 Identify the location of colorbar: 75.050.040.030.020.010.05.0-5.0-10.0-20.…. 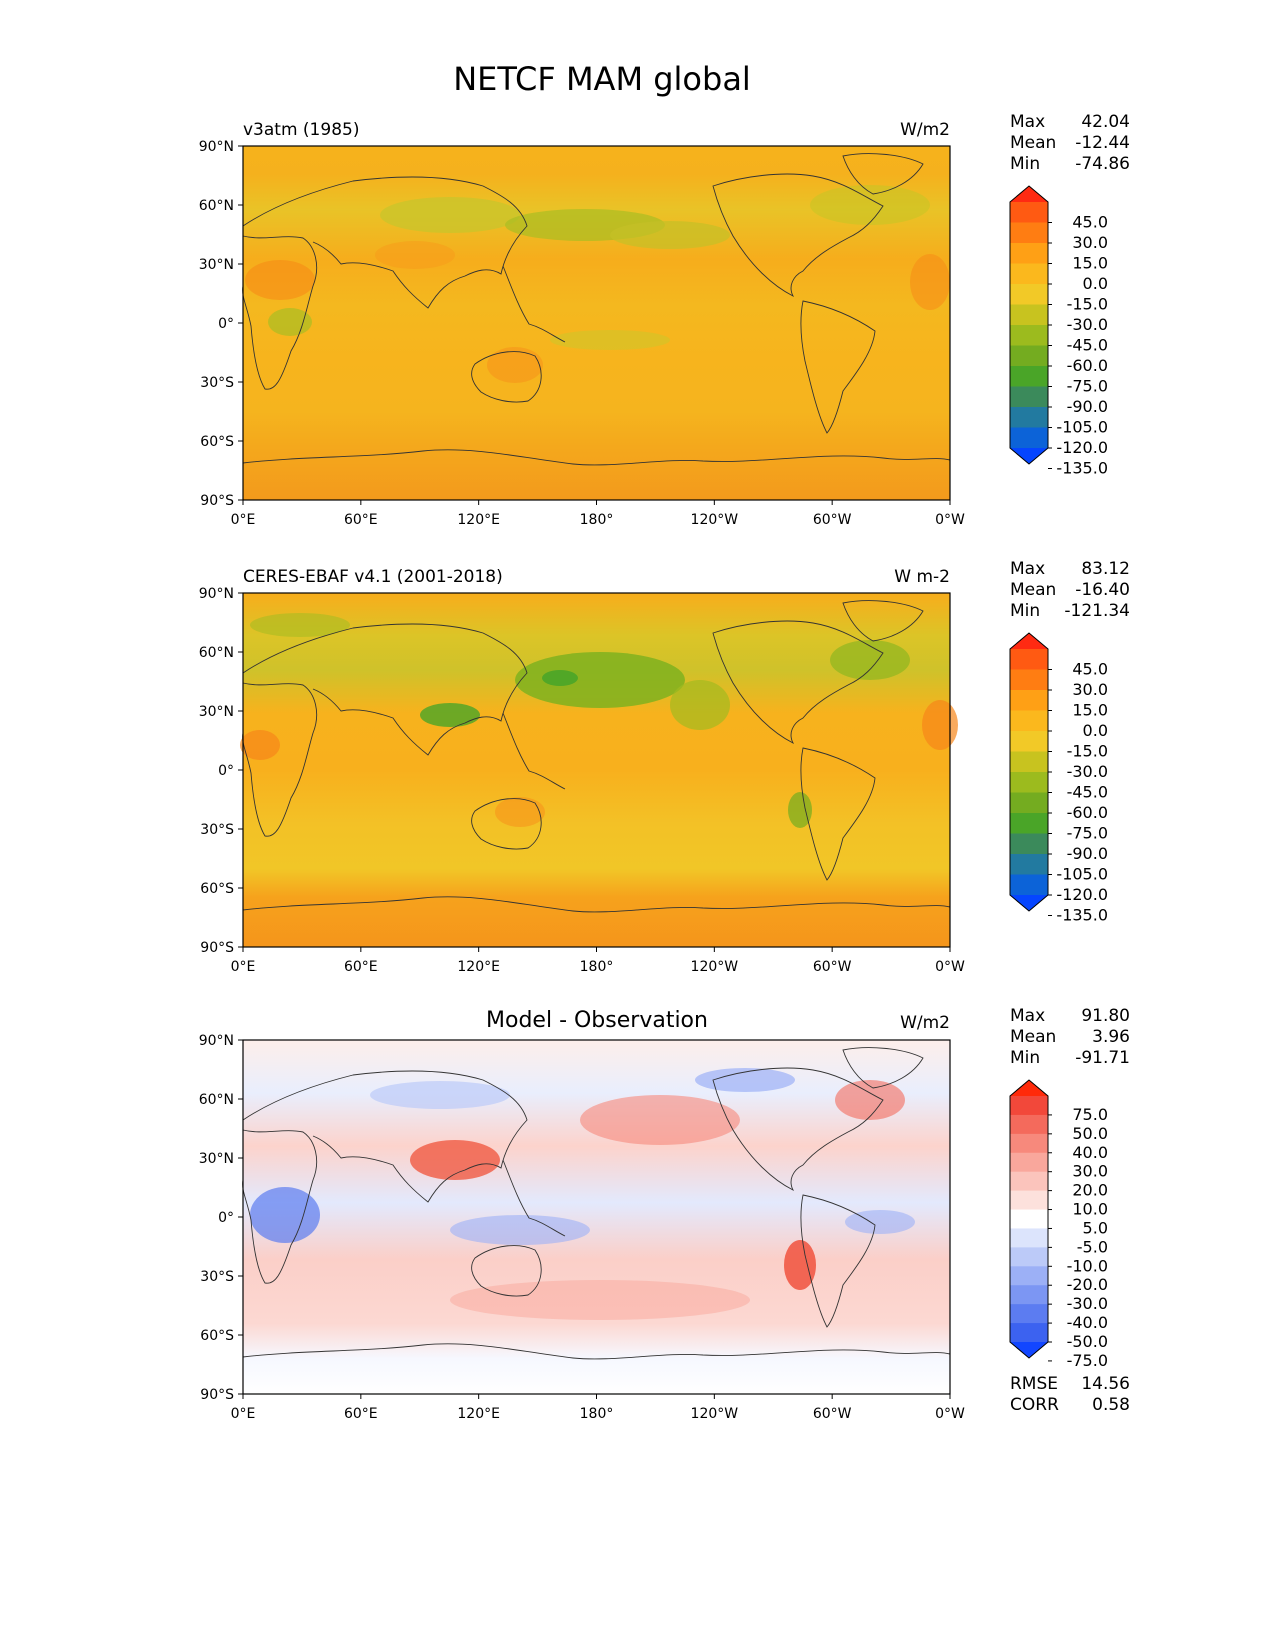
(1058, 1224).